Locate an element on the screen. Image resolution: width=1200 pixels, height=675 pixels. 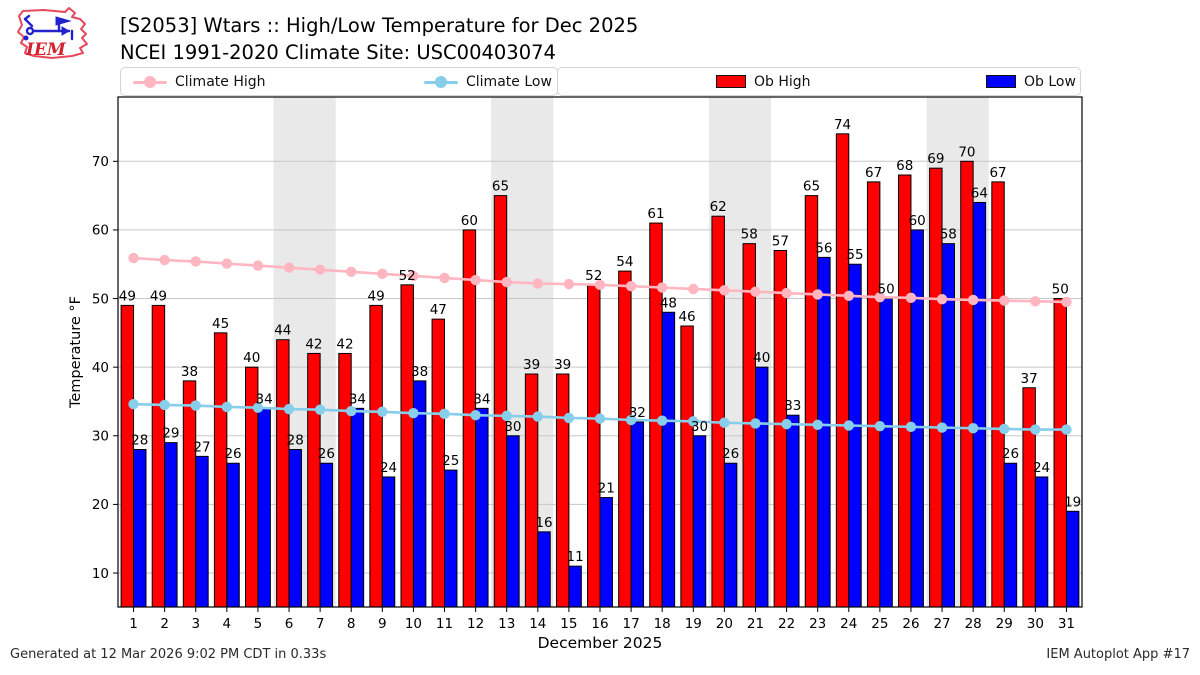
x-tick-label: 10 is located at coordinates (413, 624).